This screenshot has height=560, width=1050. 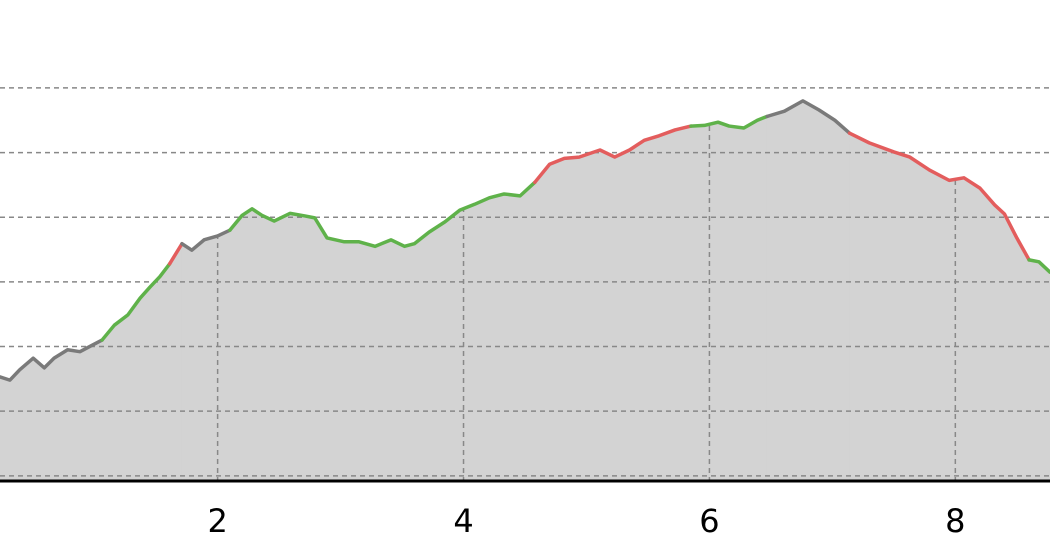 I want to click on x-tick-label: 4, so click(x=463, y=521).